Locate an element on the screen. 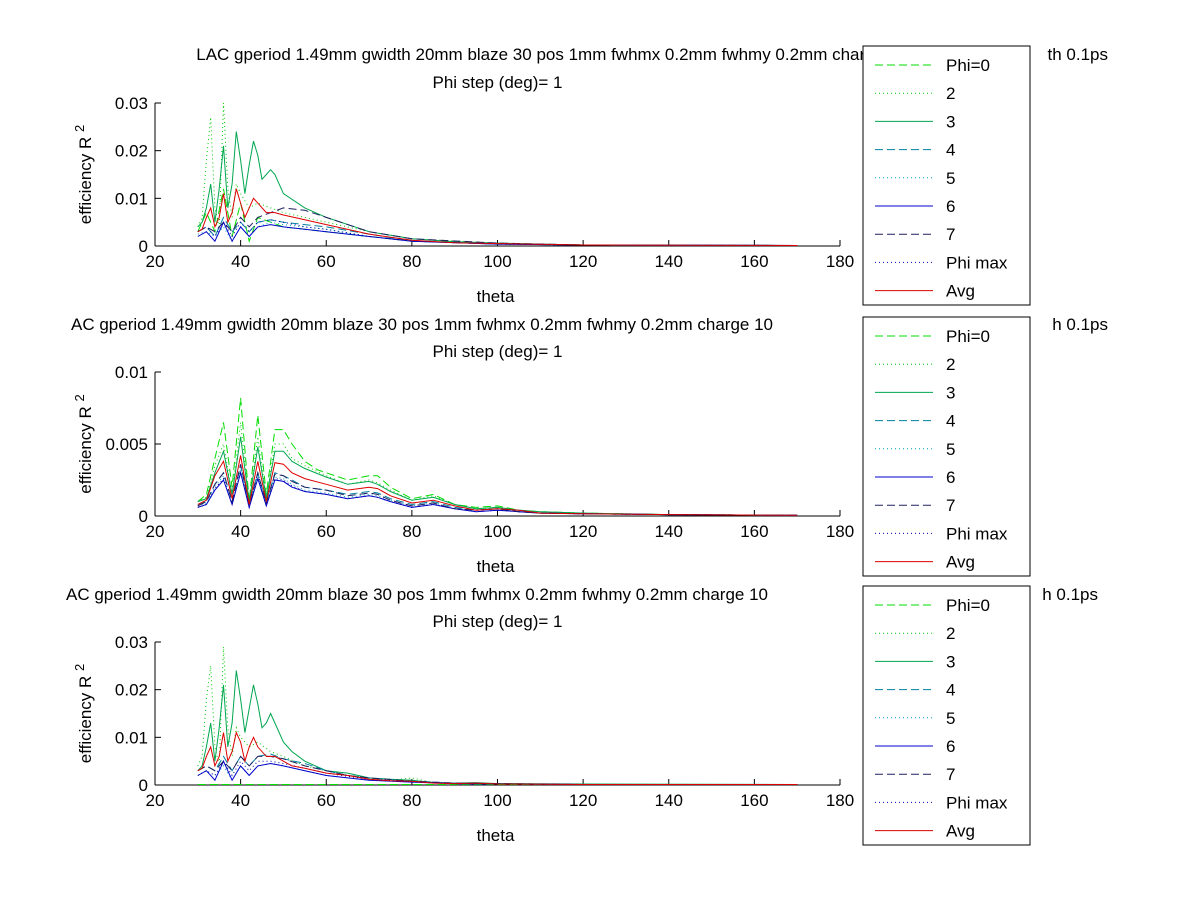 The image size is (1200, 901). chart-title-line1-right: th 0.1ps is located at coordinates (1078, 54).